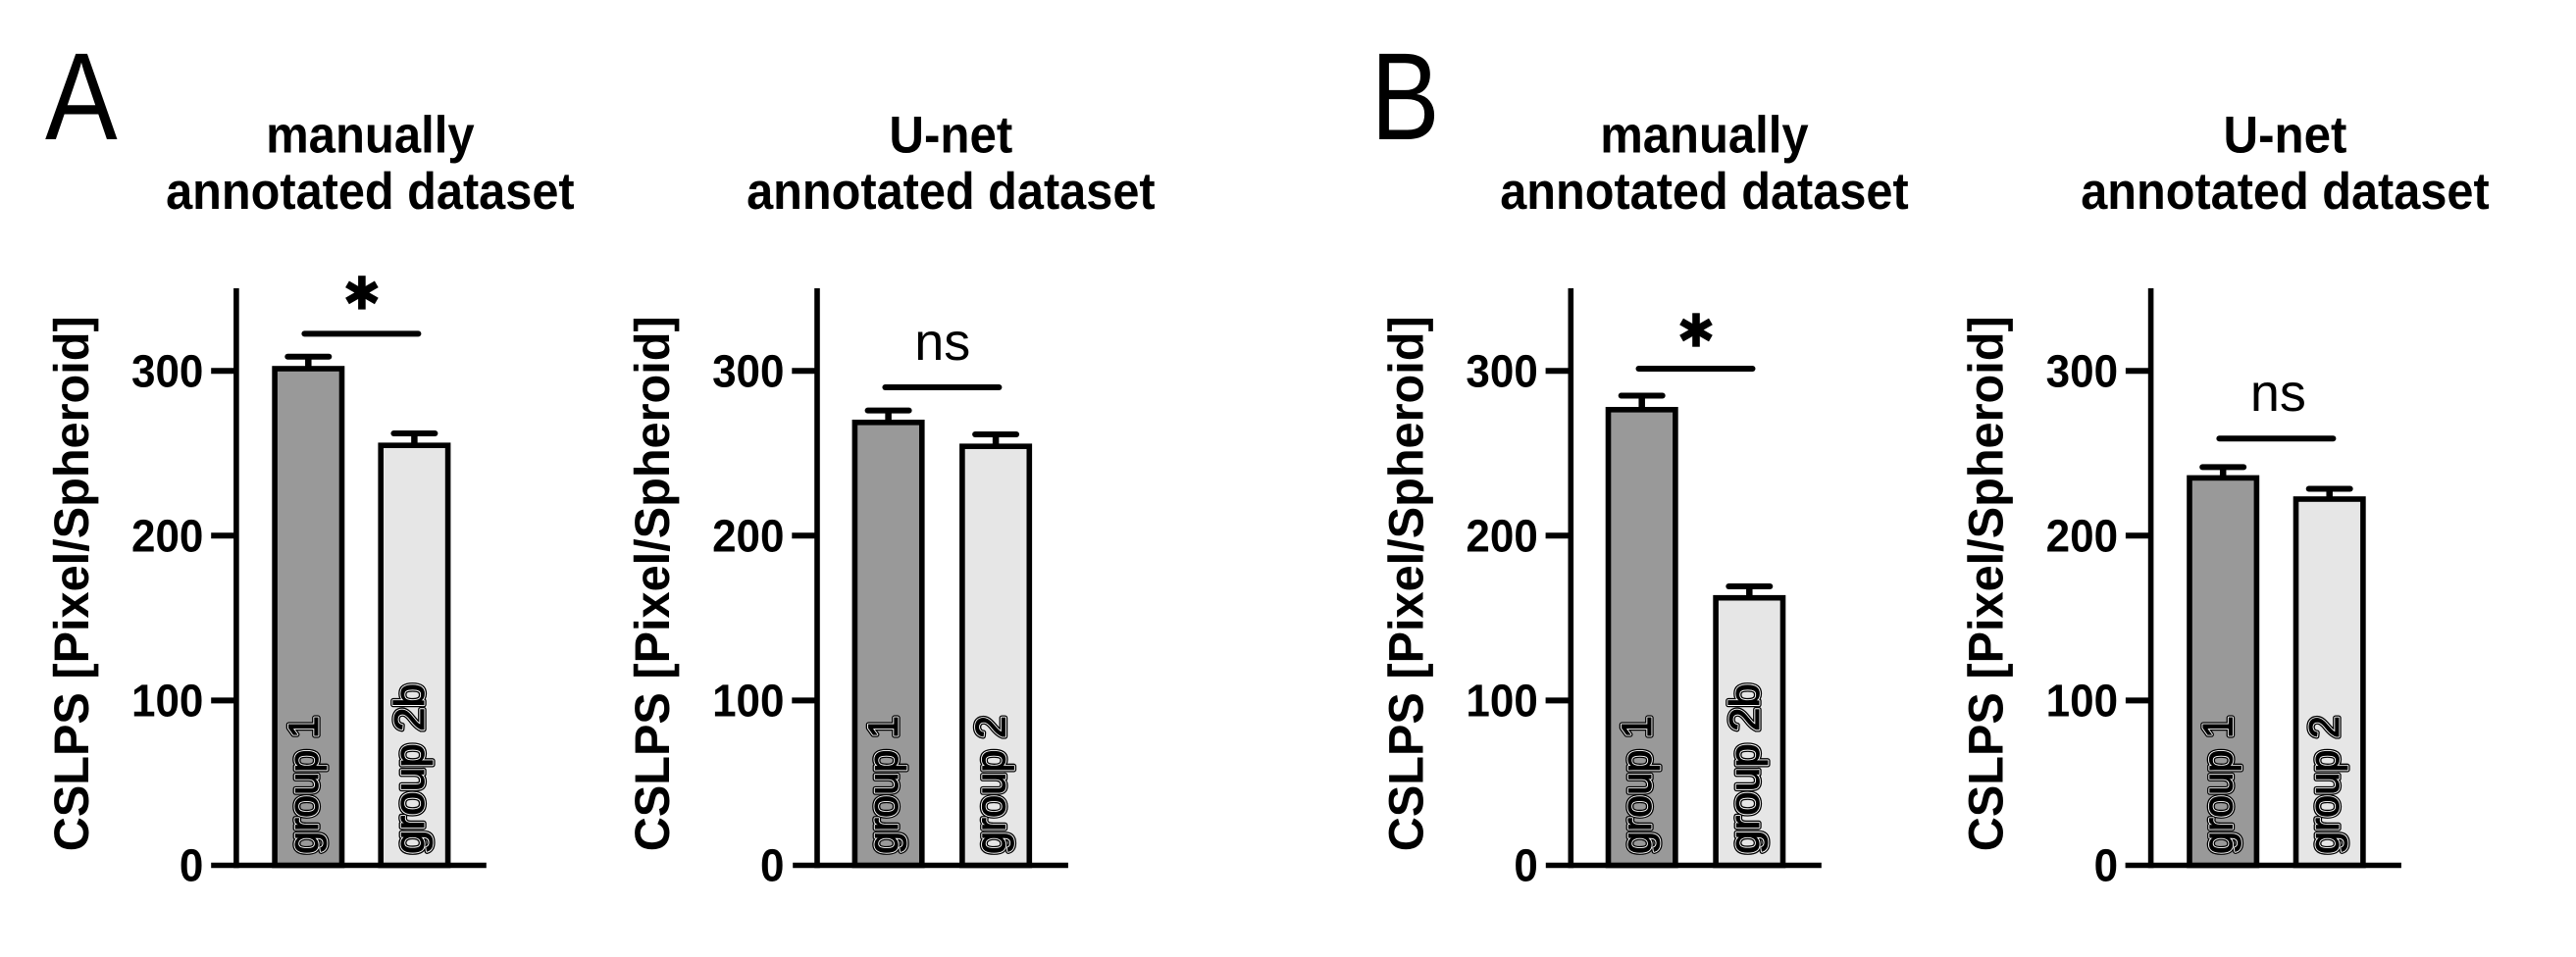 This screenshot has height=957, width=2576. I want to click on svg-text: A, so click(81, 96).